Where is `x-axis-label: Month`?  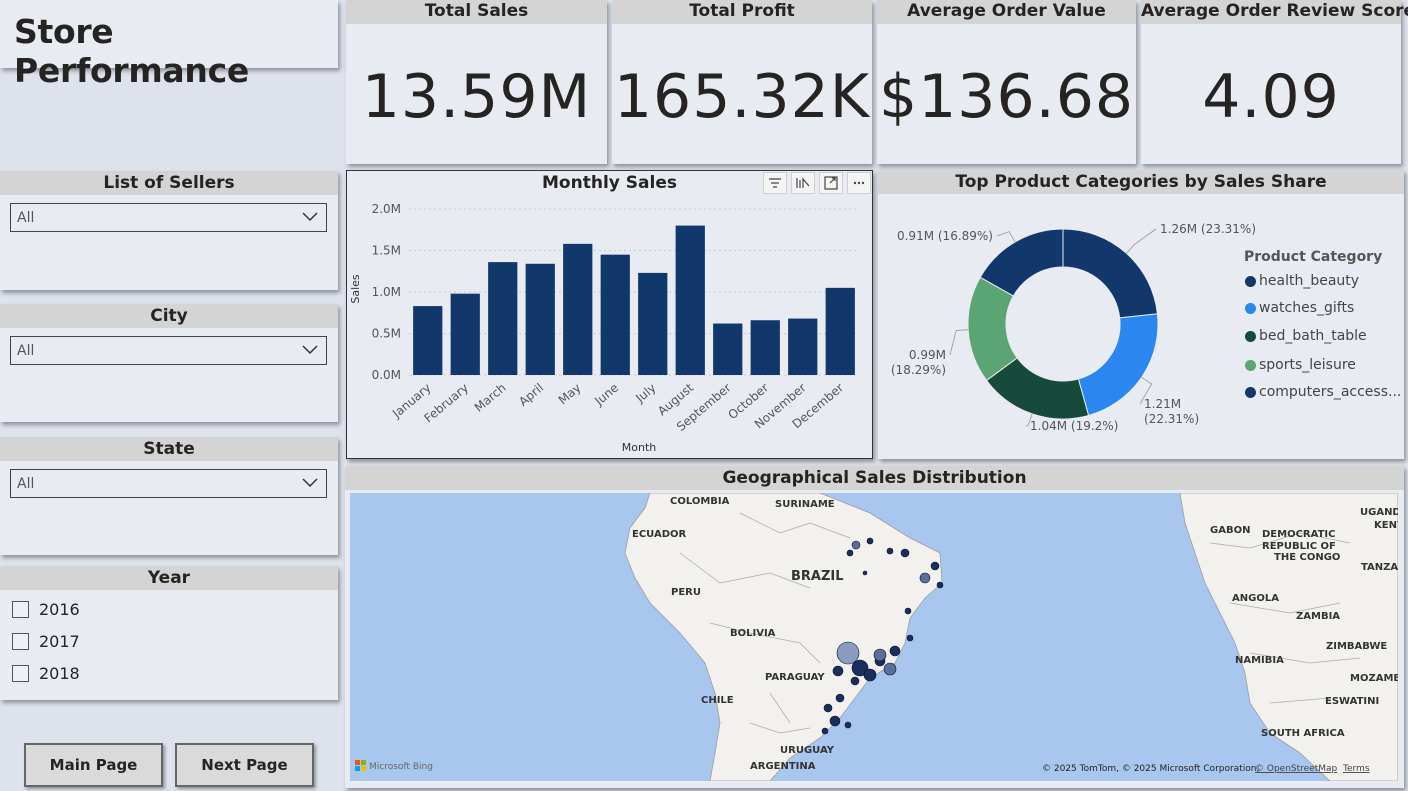 x-axis-label: Month is located at coordinates (639, 447).